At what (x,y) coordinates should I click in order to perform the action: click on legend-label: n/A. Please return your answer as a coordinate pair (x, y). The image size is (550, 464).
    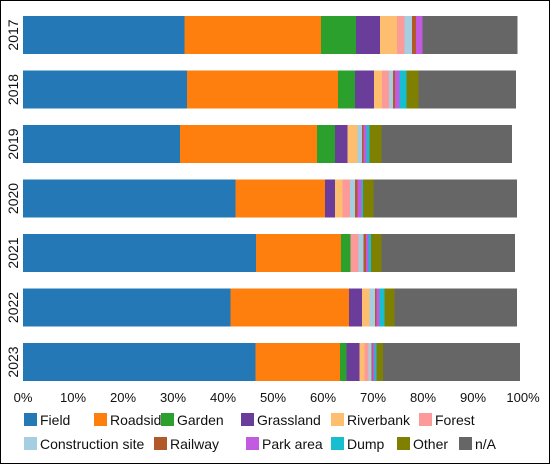
    Looking at the image, I should click on (486, 444).